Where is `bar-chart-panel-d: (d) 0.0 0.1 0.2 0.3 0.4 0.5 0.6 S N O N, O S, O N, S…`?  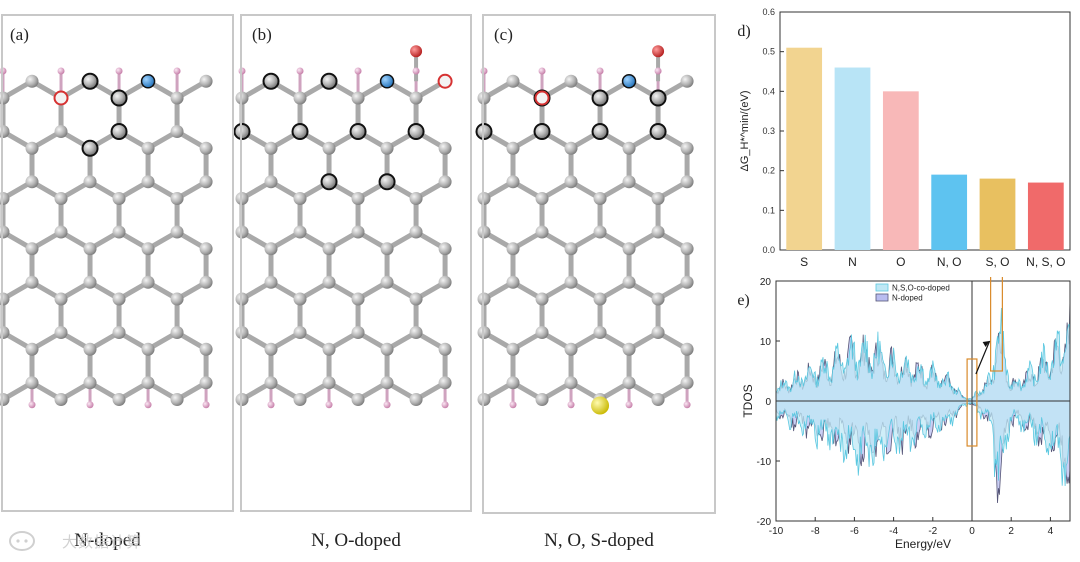
bar-chart-panel-d: (d) 0.0 0.1 0.2 0.3 0.4 0.5 0.6 S N O N, O S, O N, S… is located at coordinates (904, 138).